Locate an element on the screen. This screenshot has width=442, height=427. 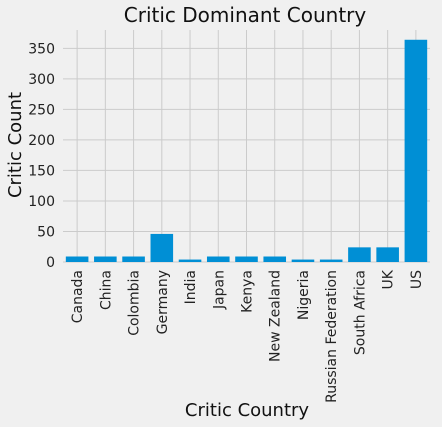
x-tick-label: Germany is located at coordinates (163, 302).